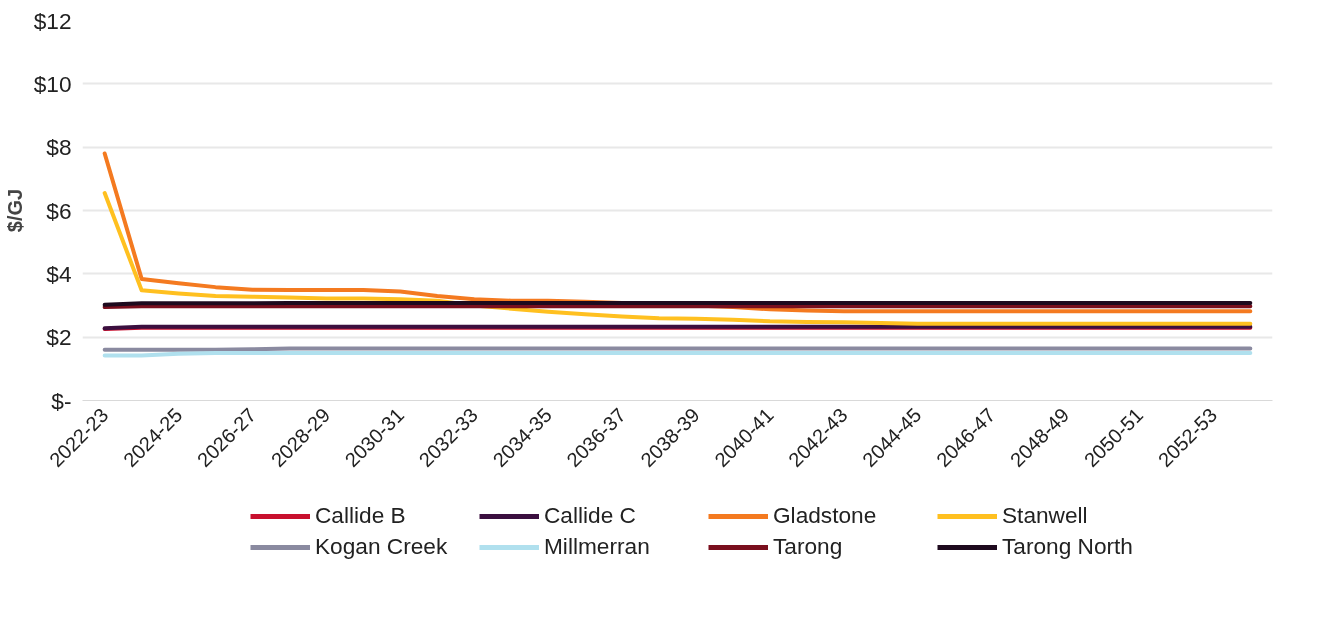 Image resolution: width=1344 pixels, height=644 pixels. Describe the element at coordinates (1045, 515) in the screenshot. I see `legend-label: Stanwell` at that location.